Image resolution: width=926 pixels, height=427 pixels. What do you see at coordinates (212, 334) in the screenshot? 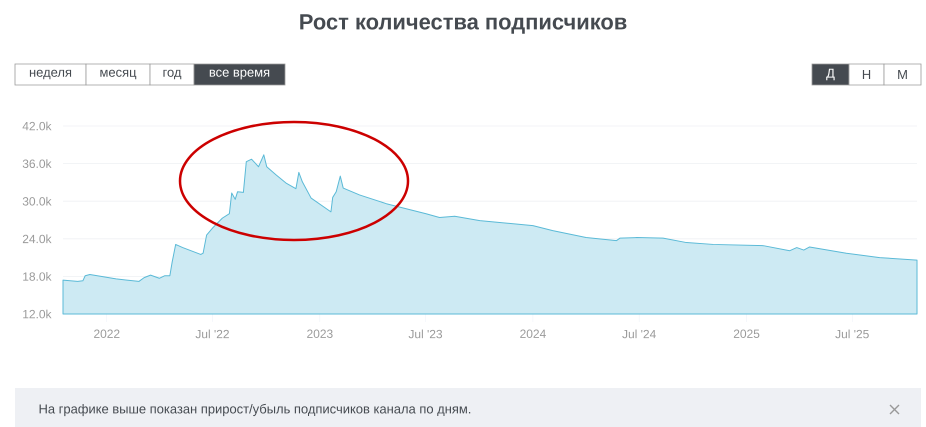
I see `x-tick-label: Jul '22` at bounding box center [212, 334].